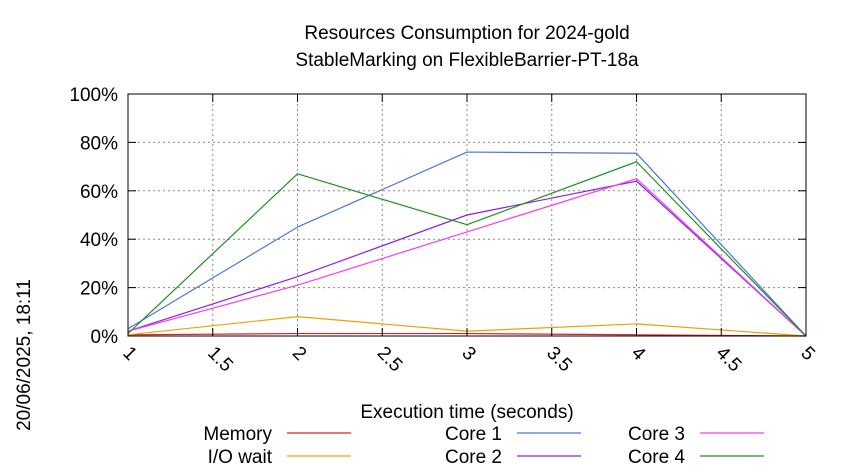  Describe the element at coordinates (129, 354) in the screenshot. I see `x-tick-label: 1` at that location.